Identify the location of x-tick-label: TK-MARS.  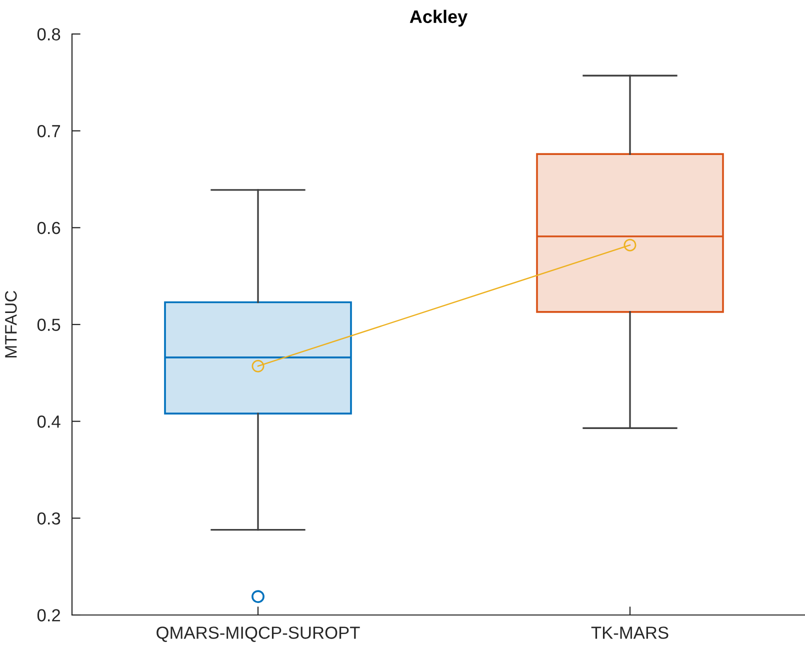
(629, 632).